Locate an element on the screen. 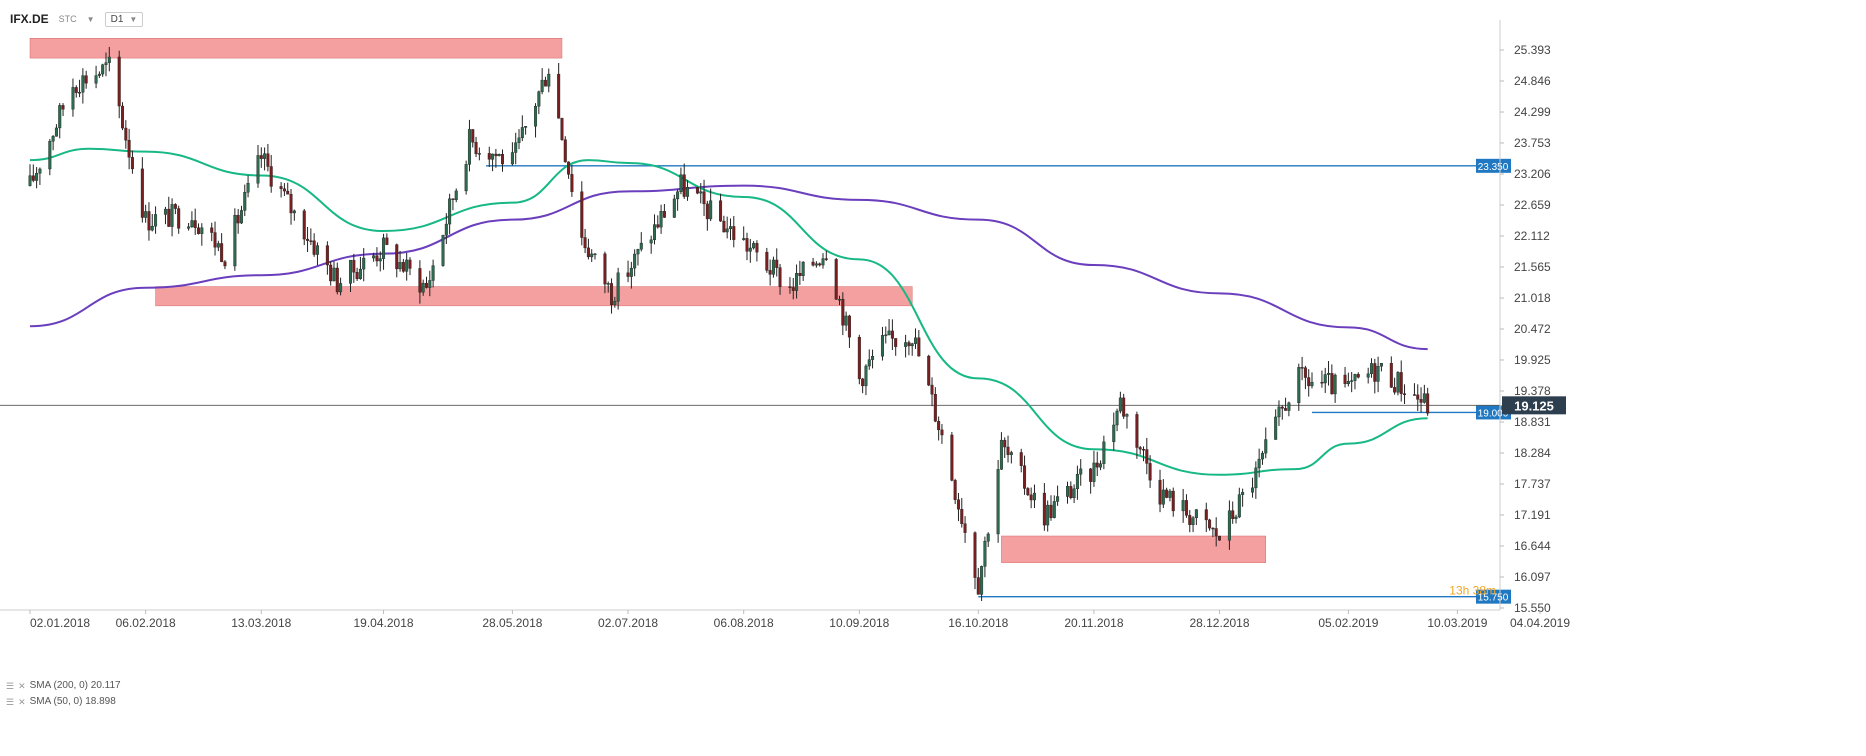  symbol-label: IFX.DE is located at coordinates (29, 19).